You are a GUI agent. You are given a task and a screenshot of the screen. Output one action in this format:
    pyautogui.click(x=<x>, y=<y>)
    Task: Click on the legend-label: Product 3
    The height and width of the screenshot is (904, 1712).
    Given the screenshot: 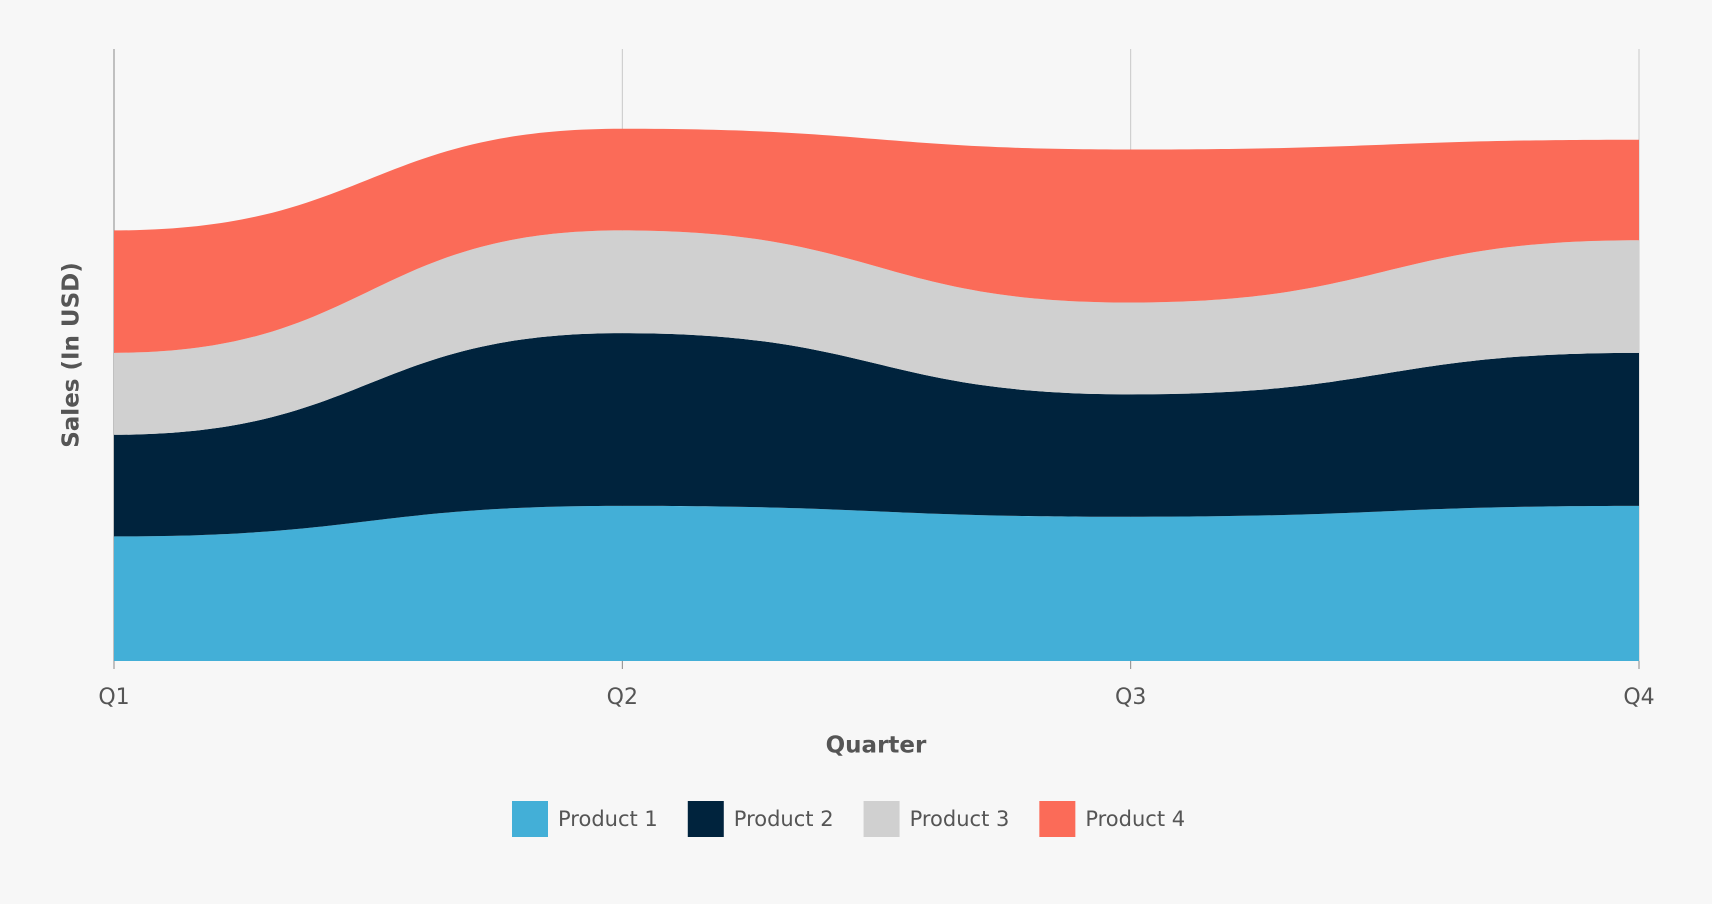 What is the action you would take?
    pyautogui.click(x=960, y=819)
    